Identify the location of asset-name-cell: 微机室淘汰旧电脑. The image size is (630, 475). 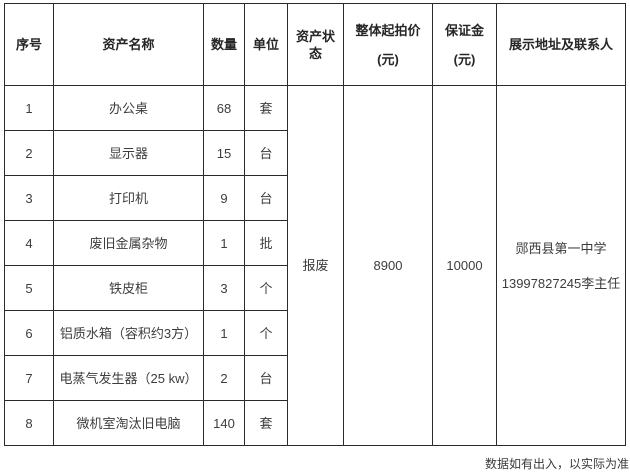
(128, 423).